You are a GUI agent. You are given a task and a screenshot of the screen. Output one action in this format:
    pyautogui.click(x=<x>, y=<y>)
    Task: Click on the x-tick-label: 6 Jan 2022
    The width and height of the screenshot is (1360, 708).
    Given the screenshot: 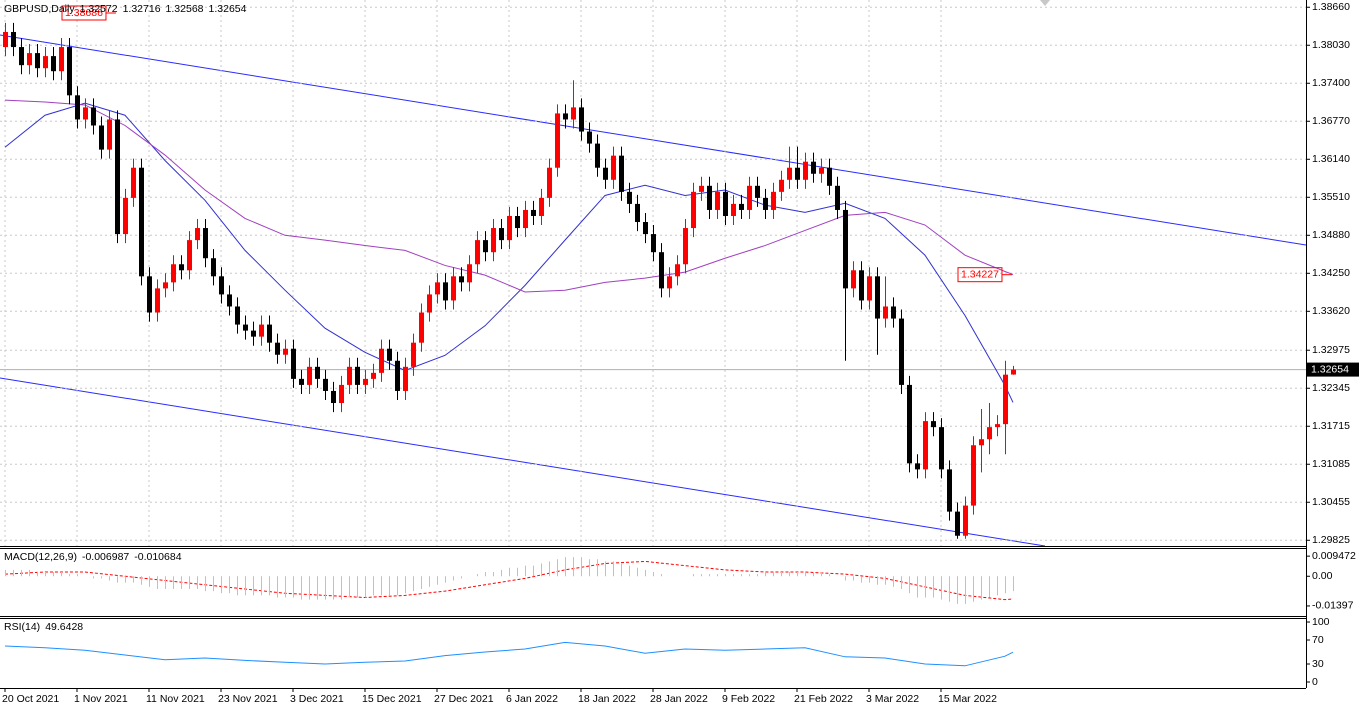 What is the action you would take?
    pyautogui.click(x=532, y=699)
    